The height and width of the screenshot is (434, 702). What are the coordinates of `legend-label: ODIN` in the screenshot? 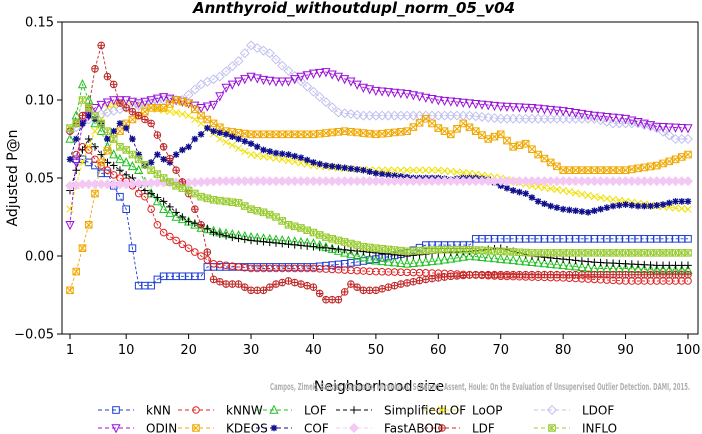 It's located at (161, 428).